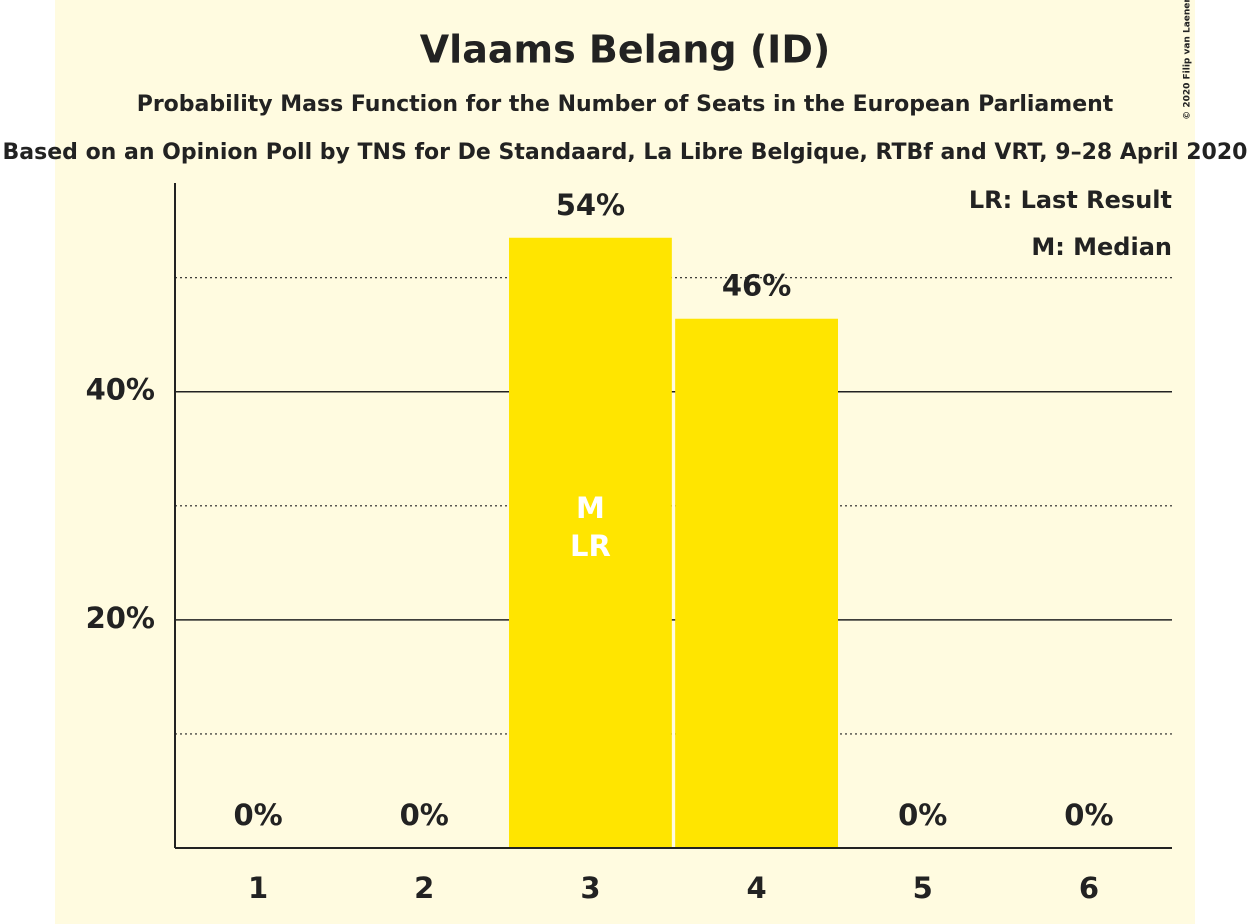  What do you see at coordinates (1101, 247) in the screenshot?
I see `legend-entry: M: Median` at bounding box center [1101, 247].